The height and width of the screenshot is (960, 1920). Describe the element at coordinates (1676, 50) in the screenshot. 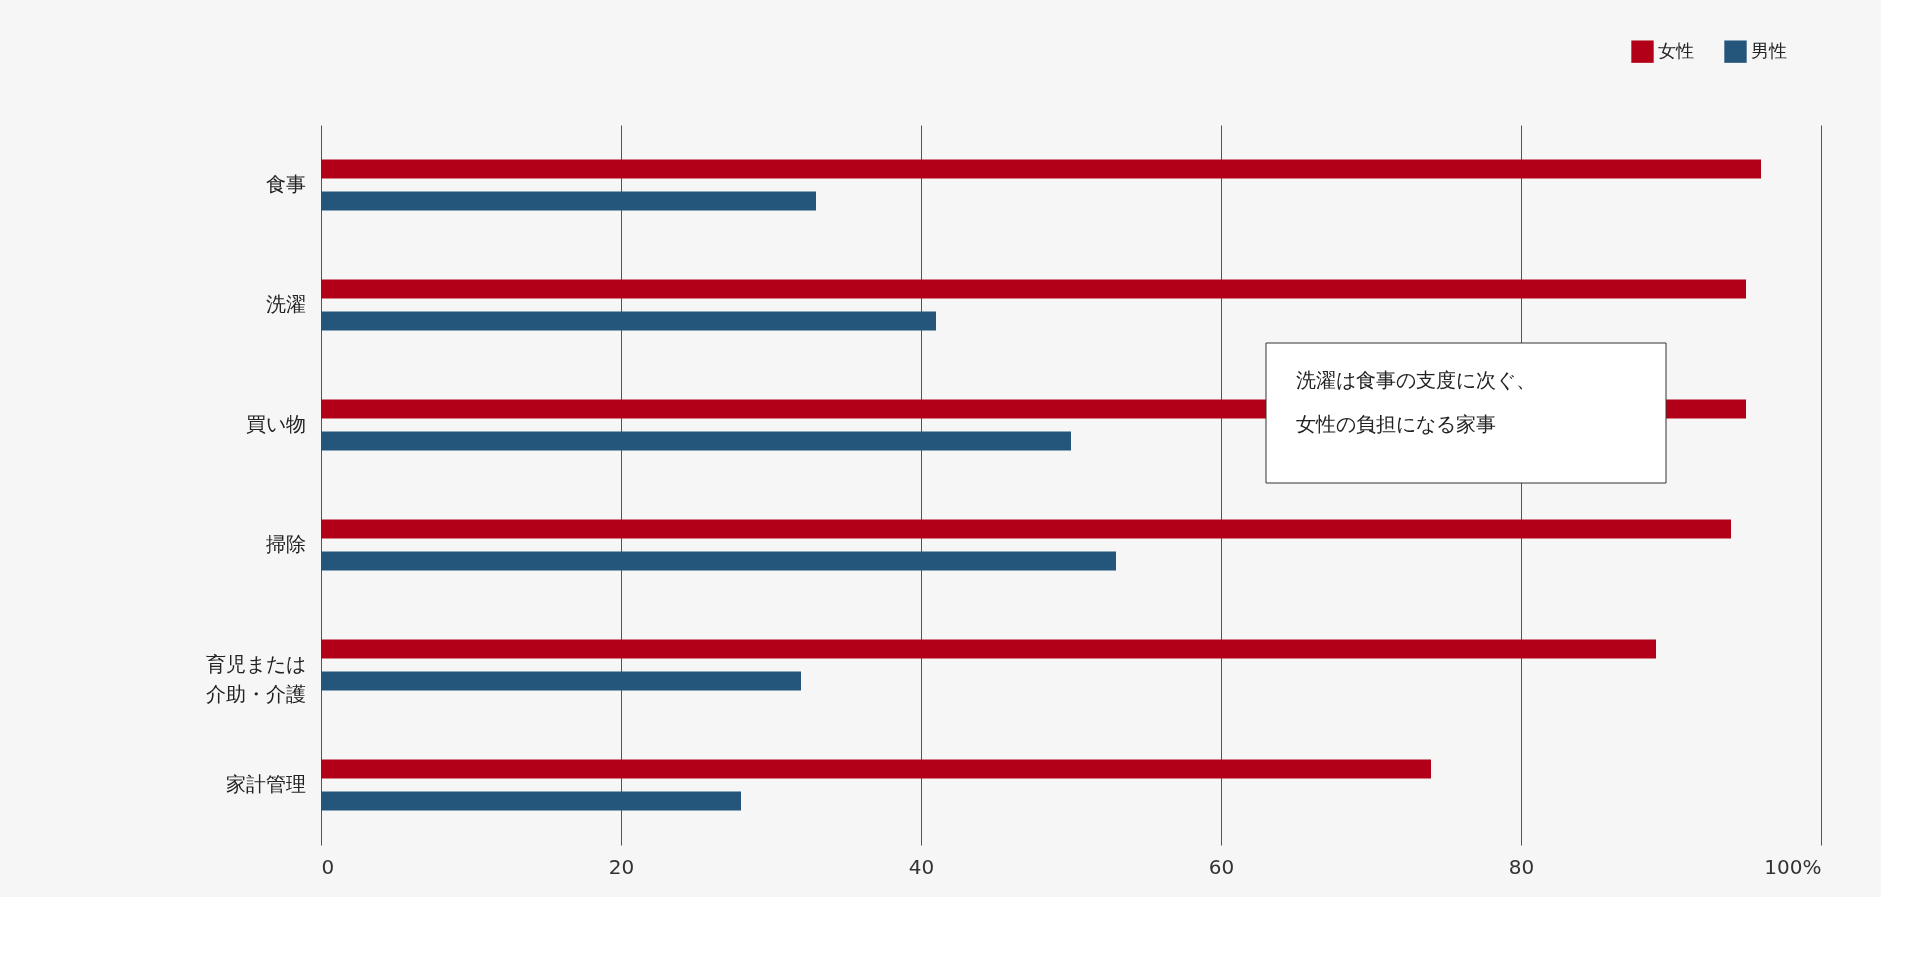

I see `legend-label: 女性` at that location.